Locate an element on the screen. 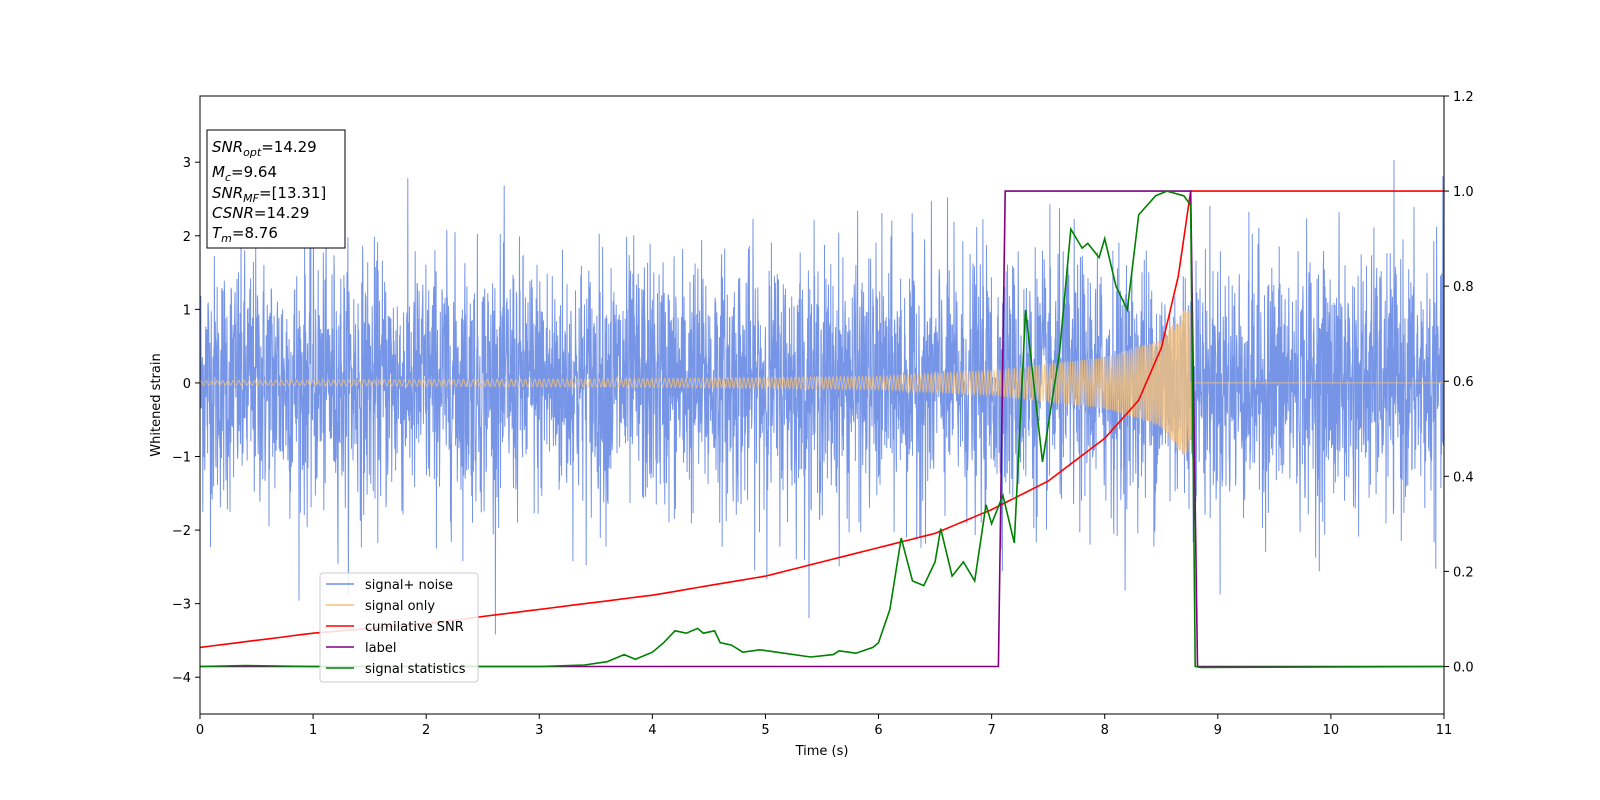 This screenshot has height=800, width=1600. legend-label-cumulative-snr: cumilative SNR is located at coordinates (414, 627).